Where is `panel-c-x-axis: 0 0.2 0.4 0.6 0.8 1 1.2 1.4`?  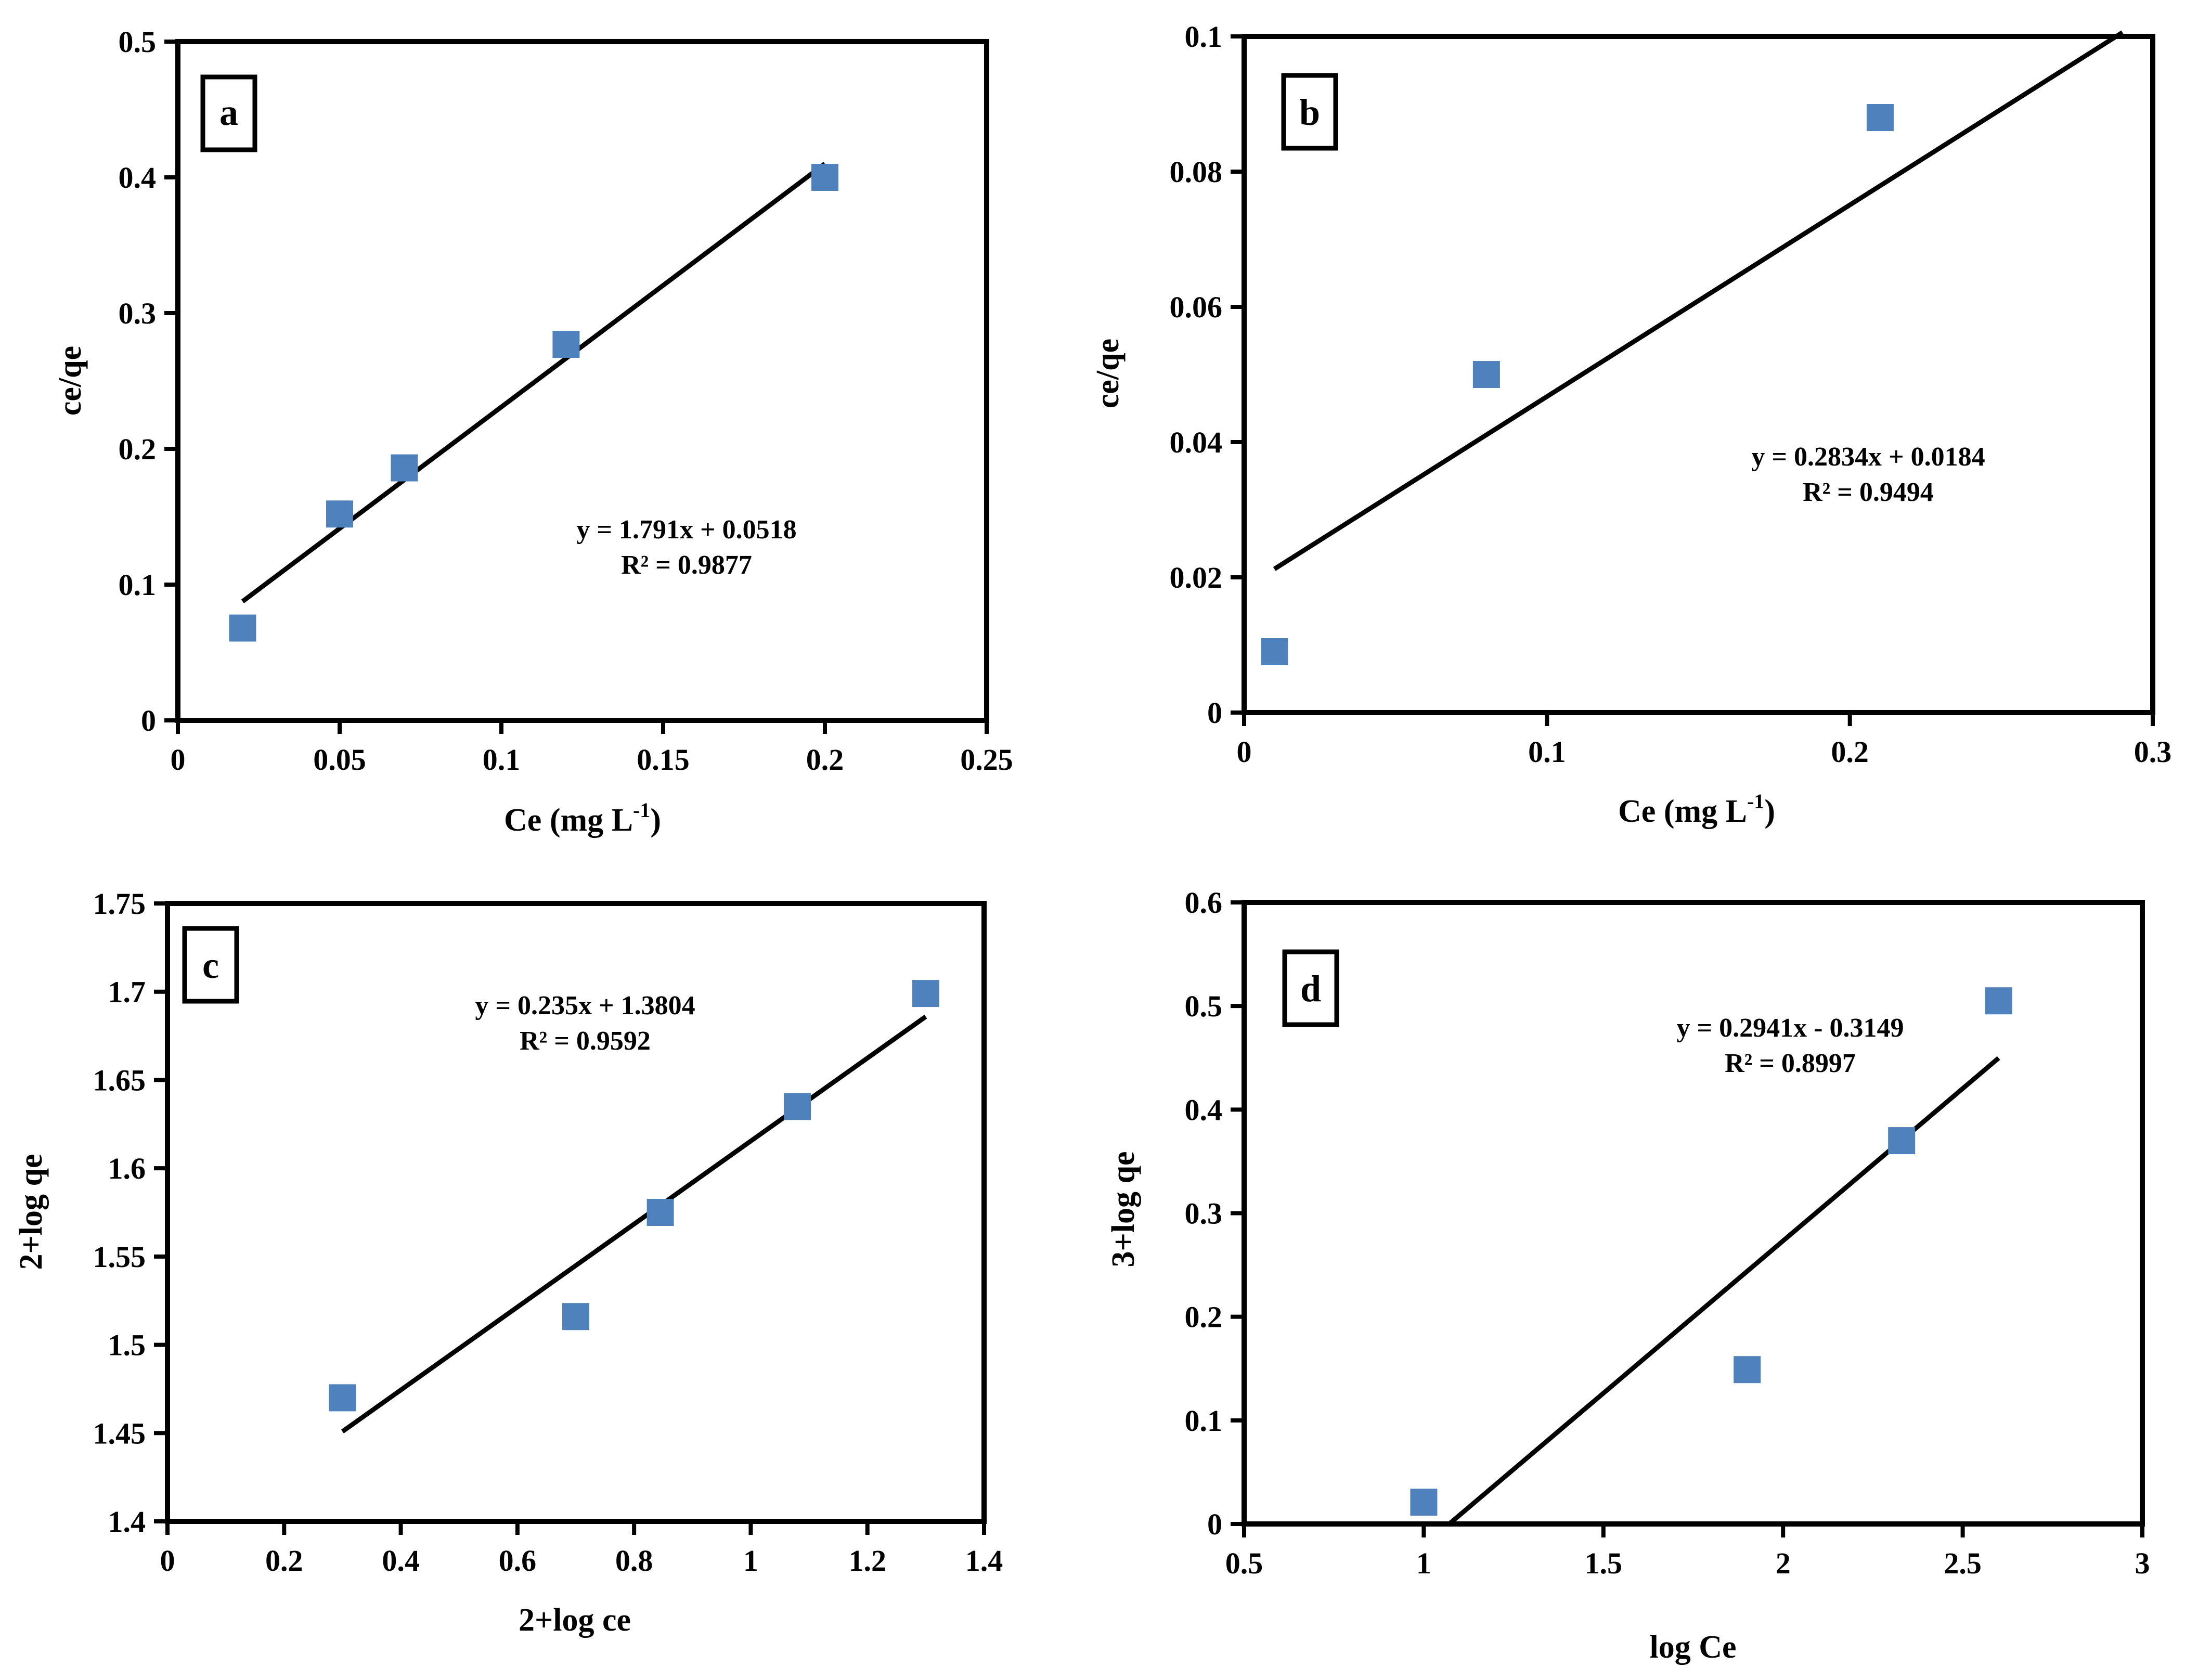 panel-c-x-axis: 0 0.2 0.4 0.6 0.8 1 1.2 1.4 is located at coordinates (581, 1549).